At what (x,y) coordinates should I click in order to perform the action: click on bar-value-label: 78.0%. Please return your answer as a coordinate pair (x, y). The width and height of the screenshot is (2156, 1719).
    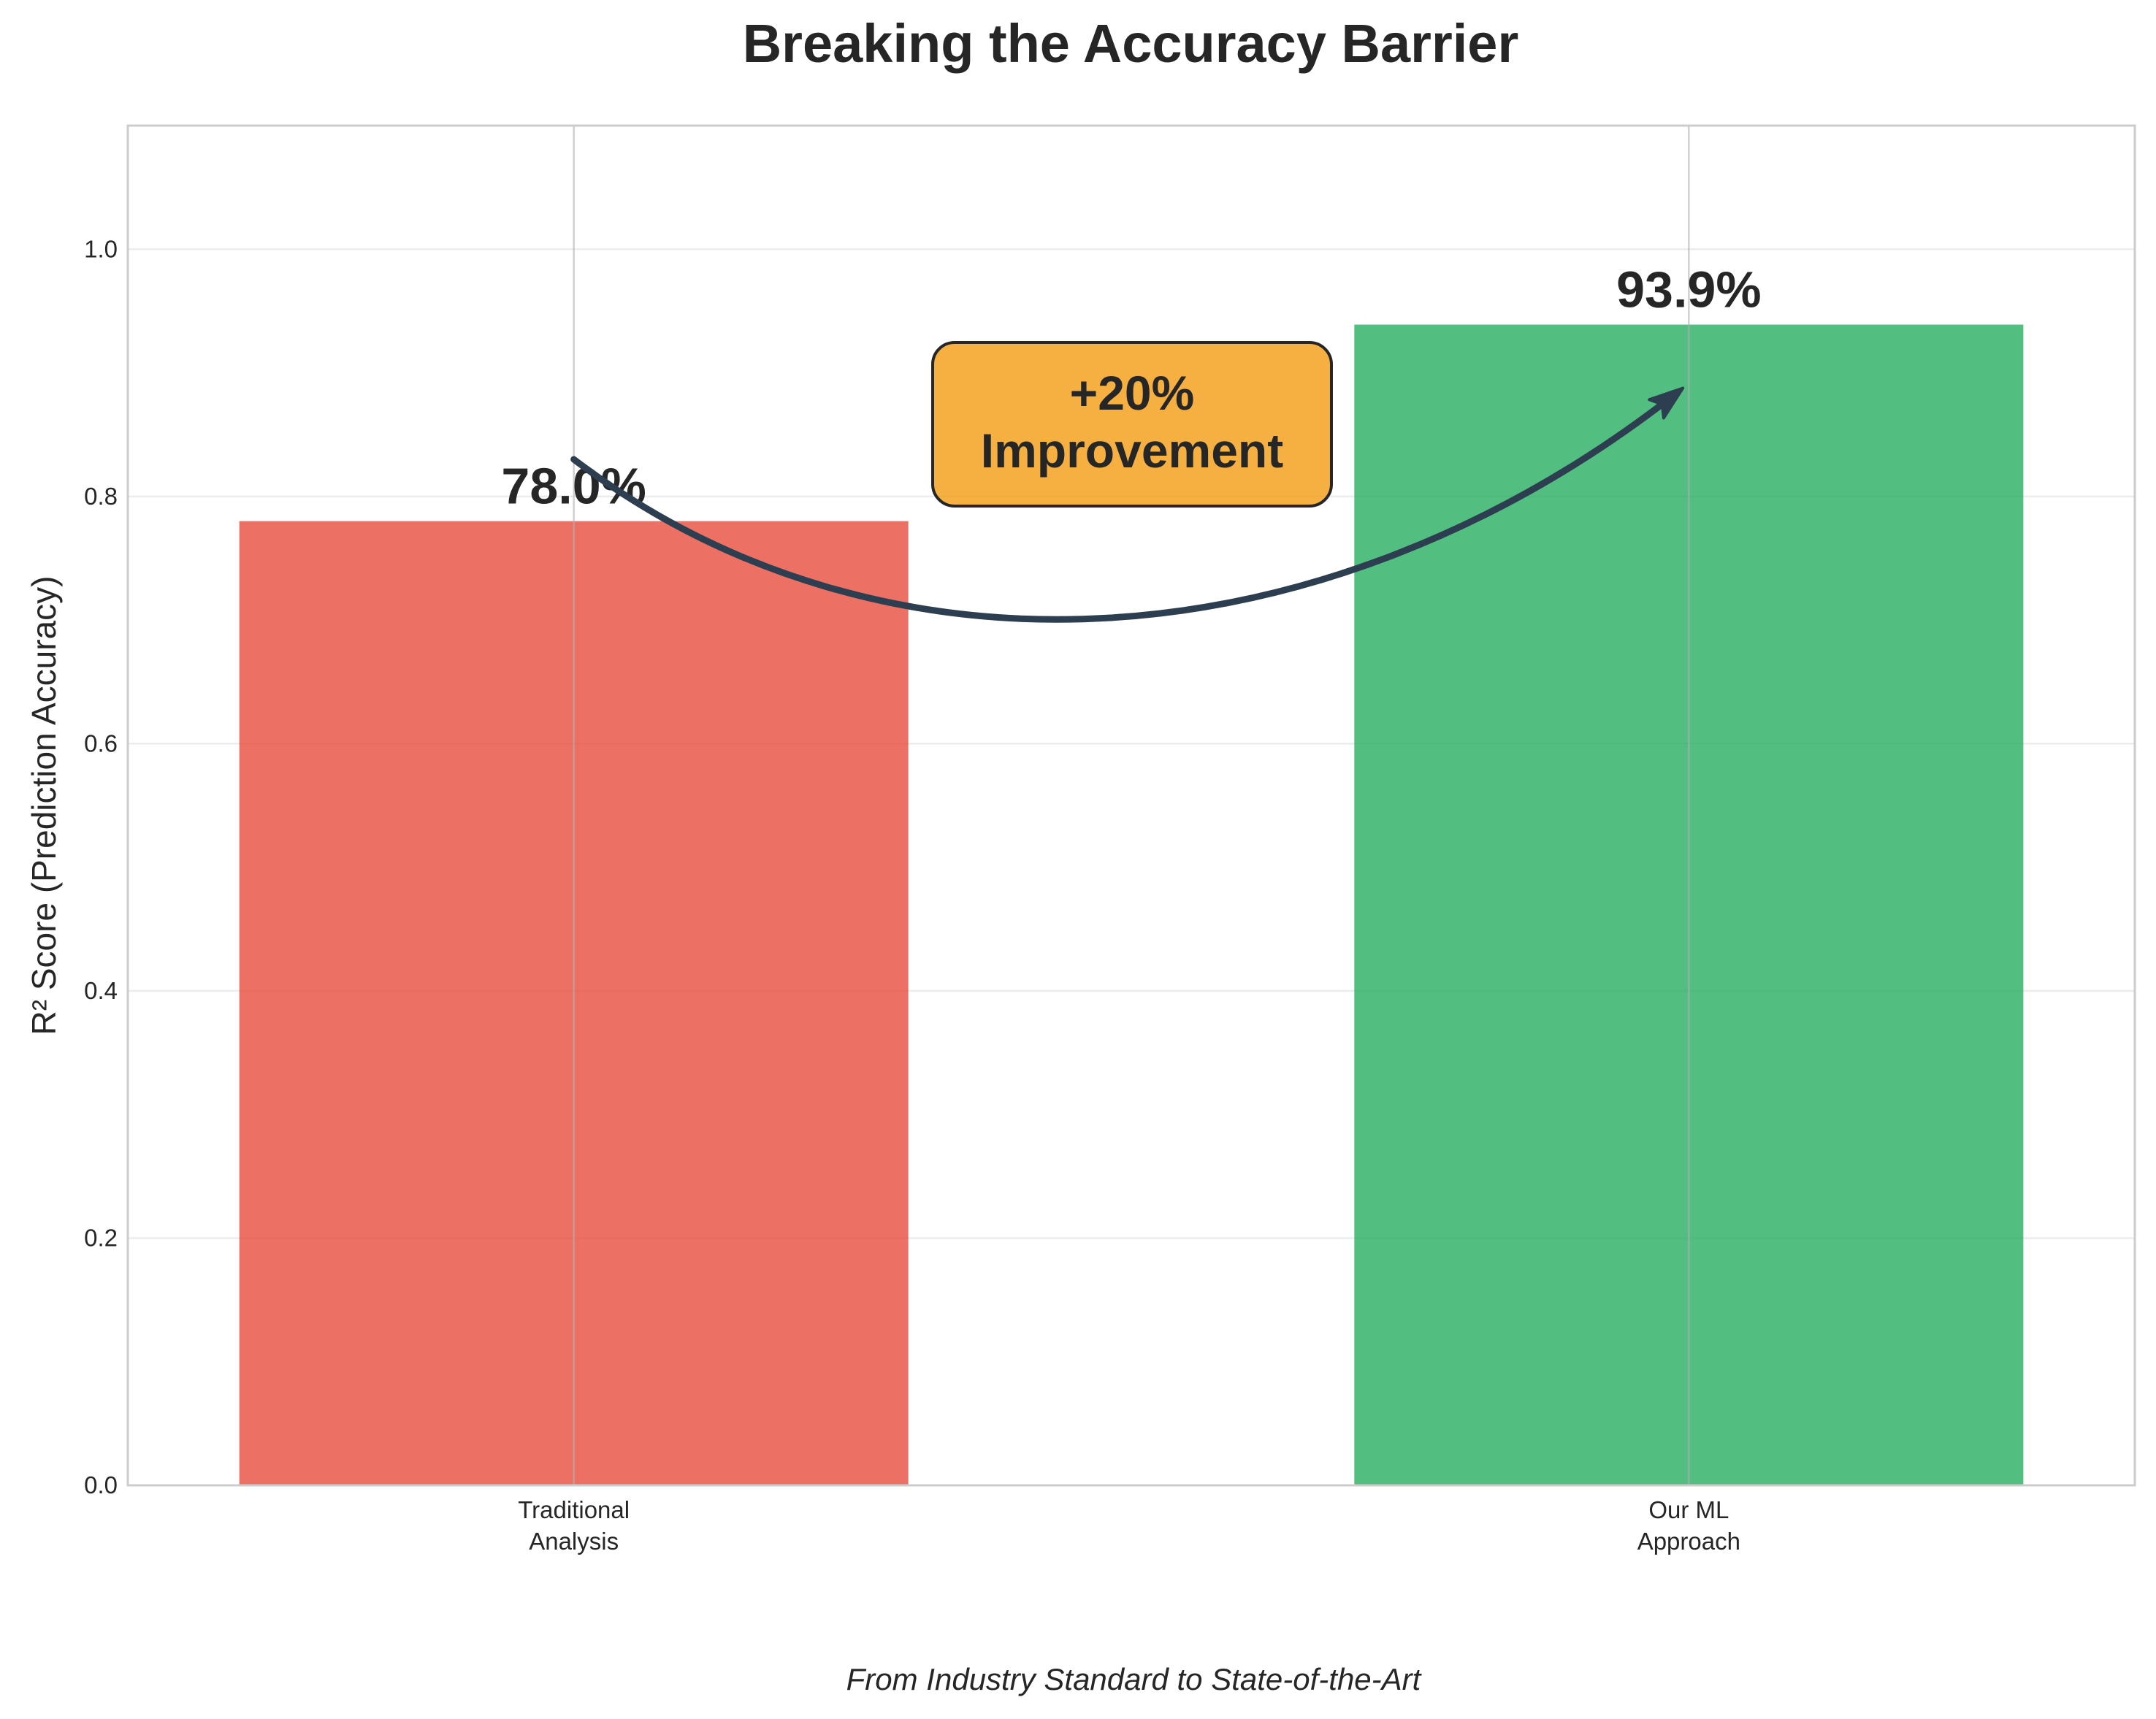
    Looking at the image, I should click on (573, 487).